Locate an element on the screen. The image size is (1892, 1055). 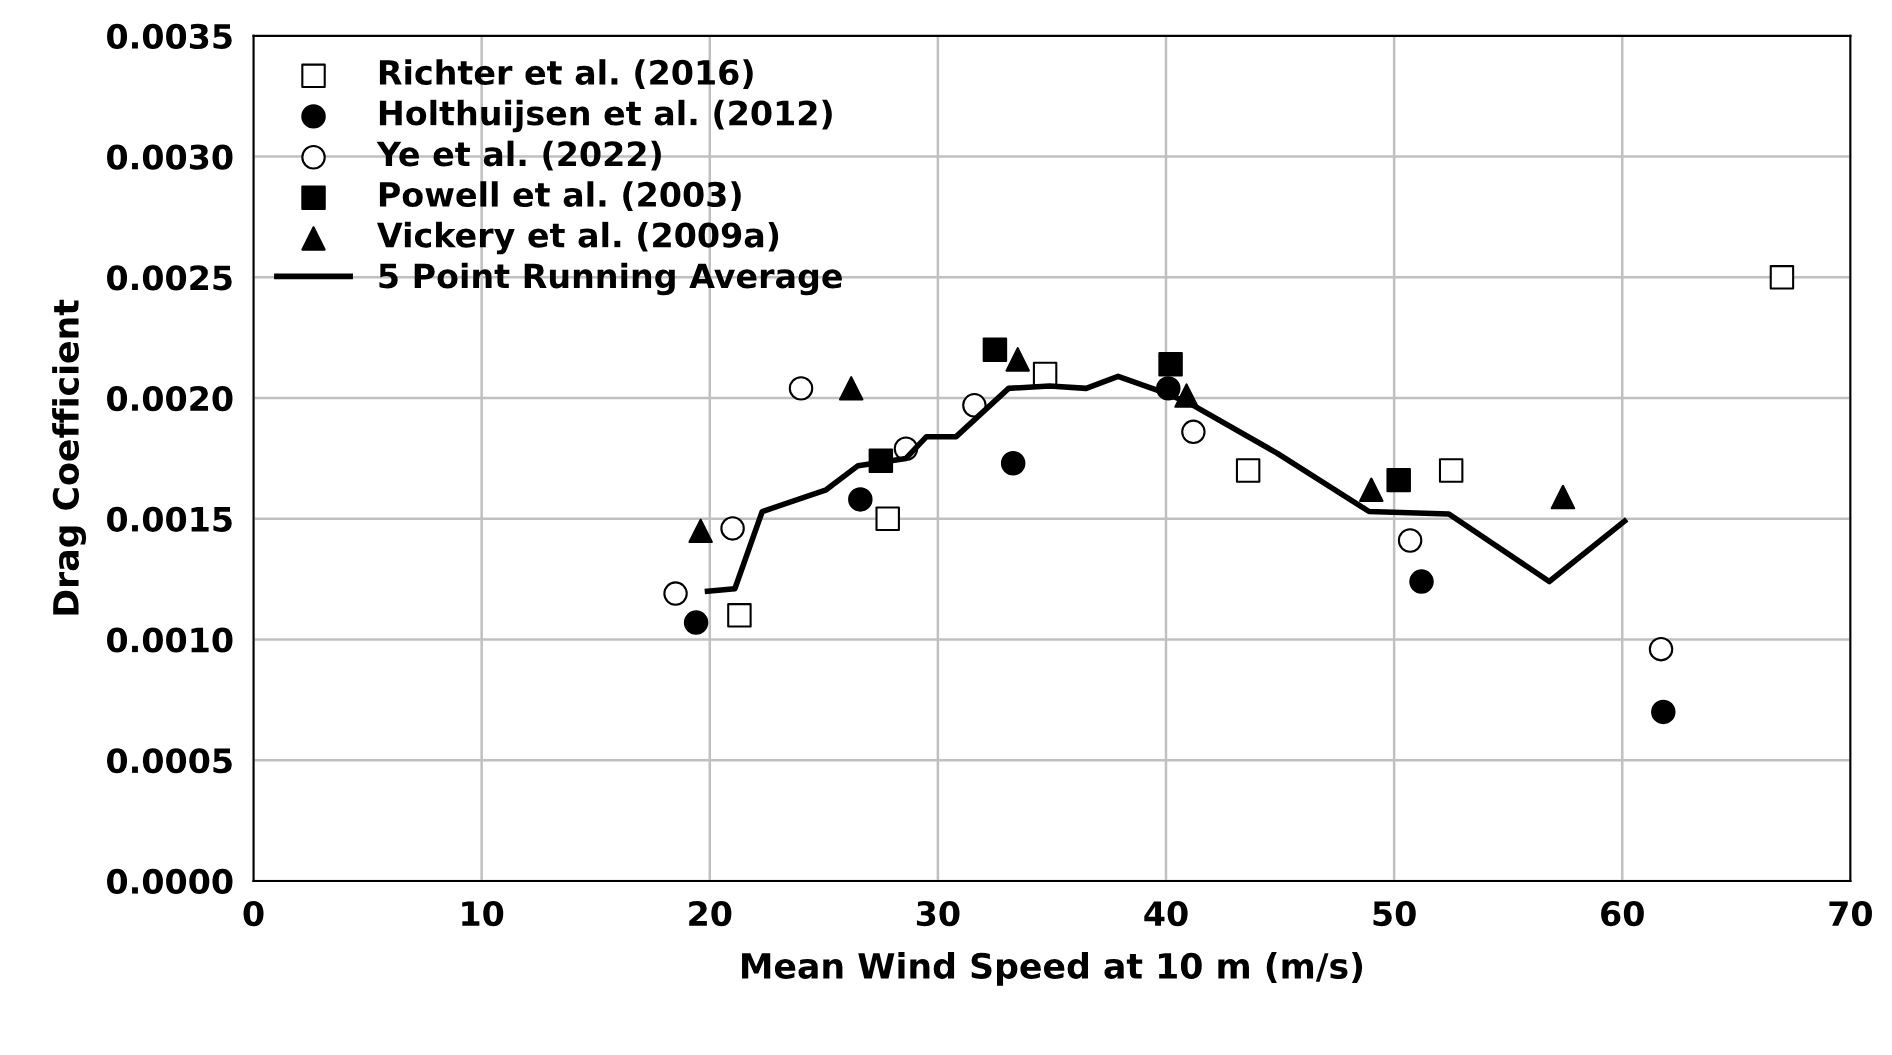
legend-label: Vickery et al. (2009a) is located at coordinates (578, 238).